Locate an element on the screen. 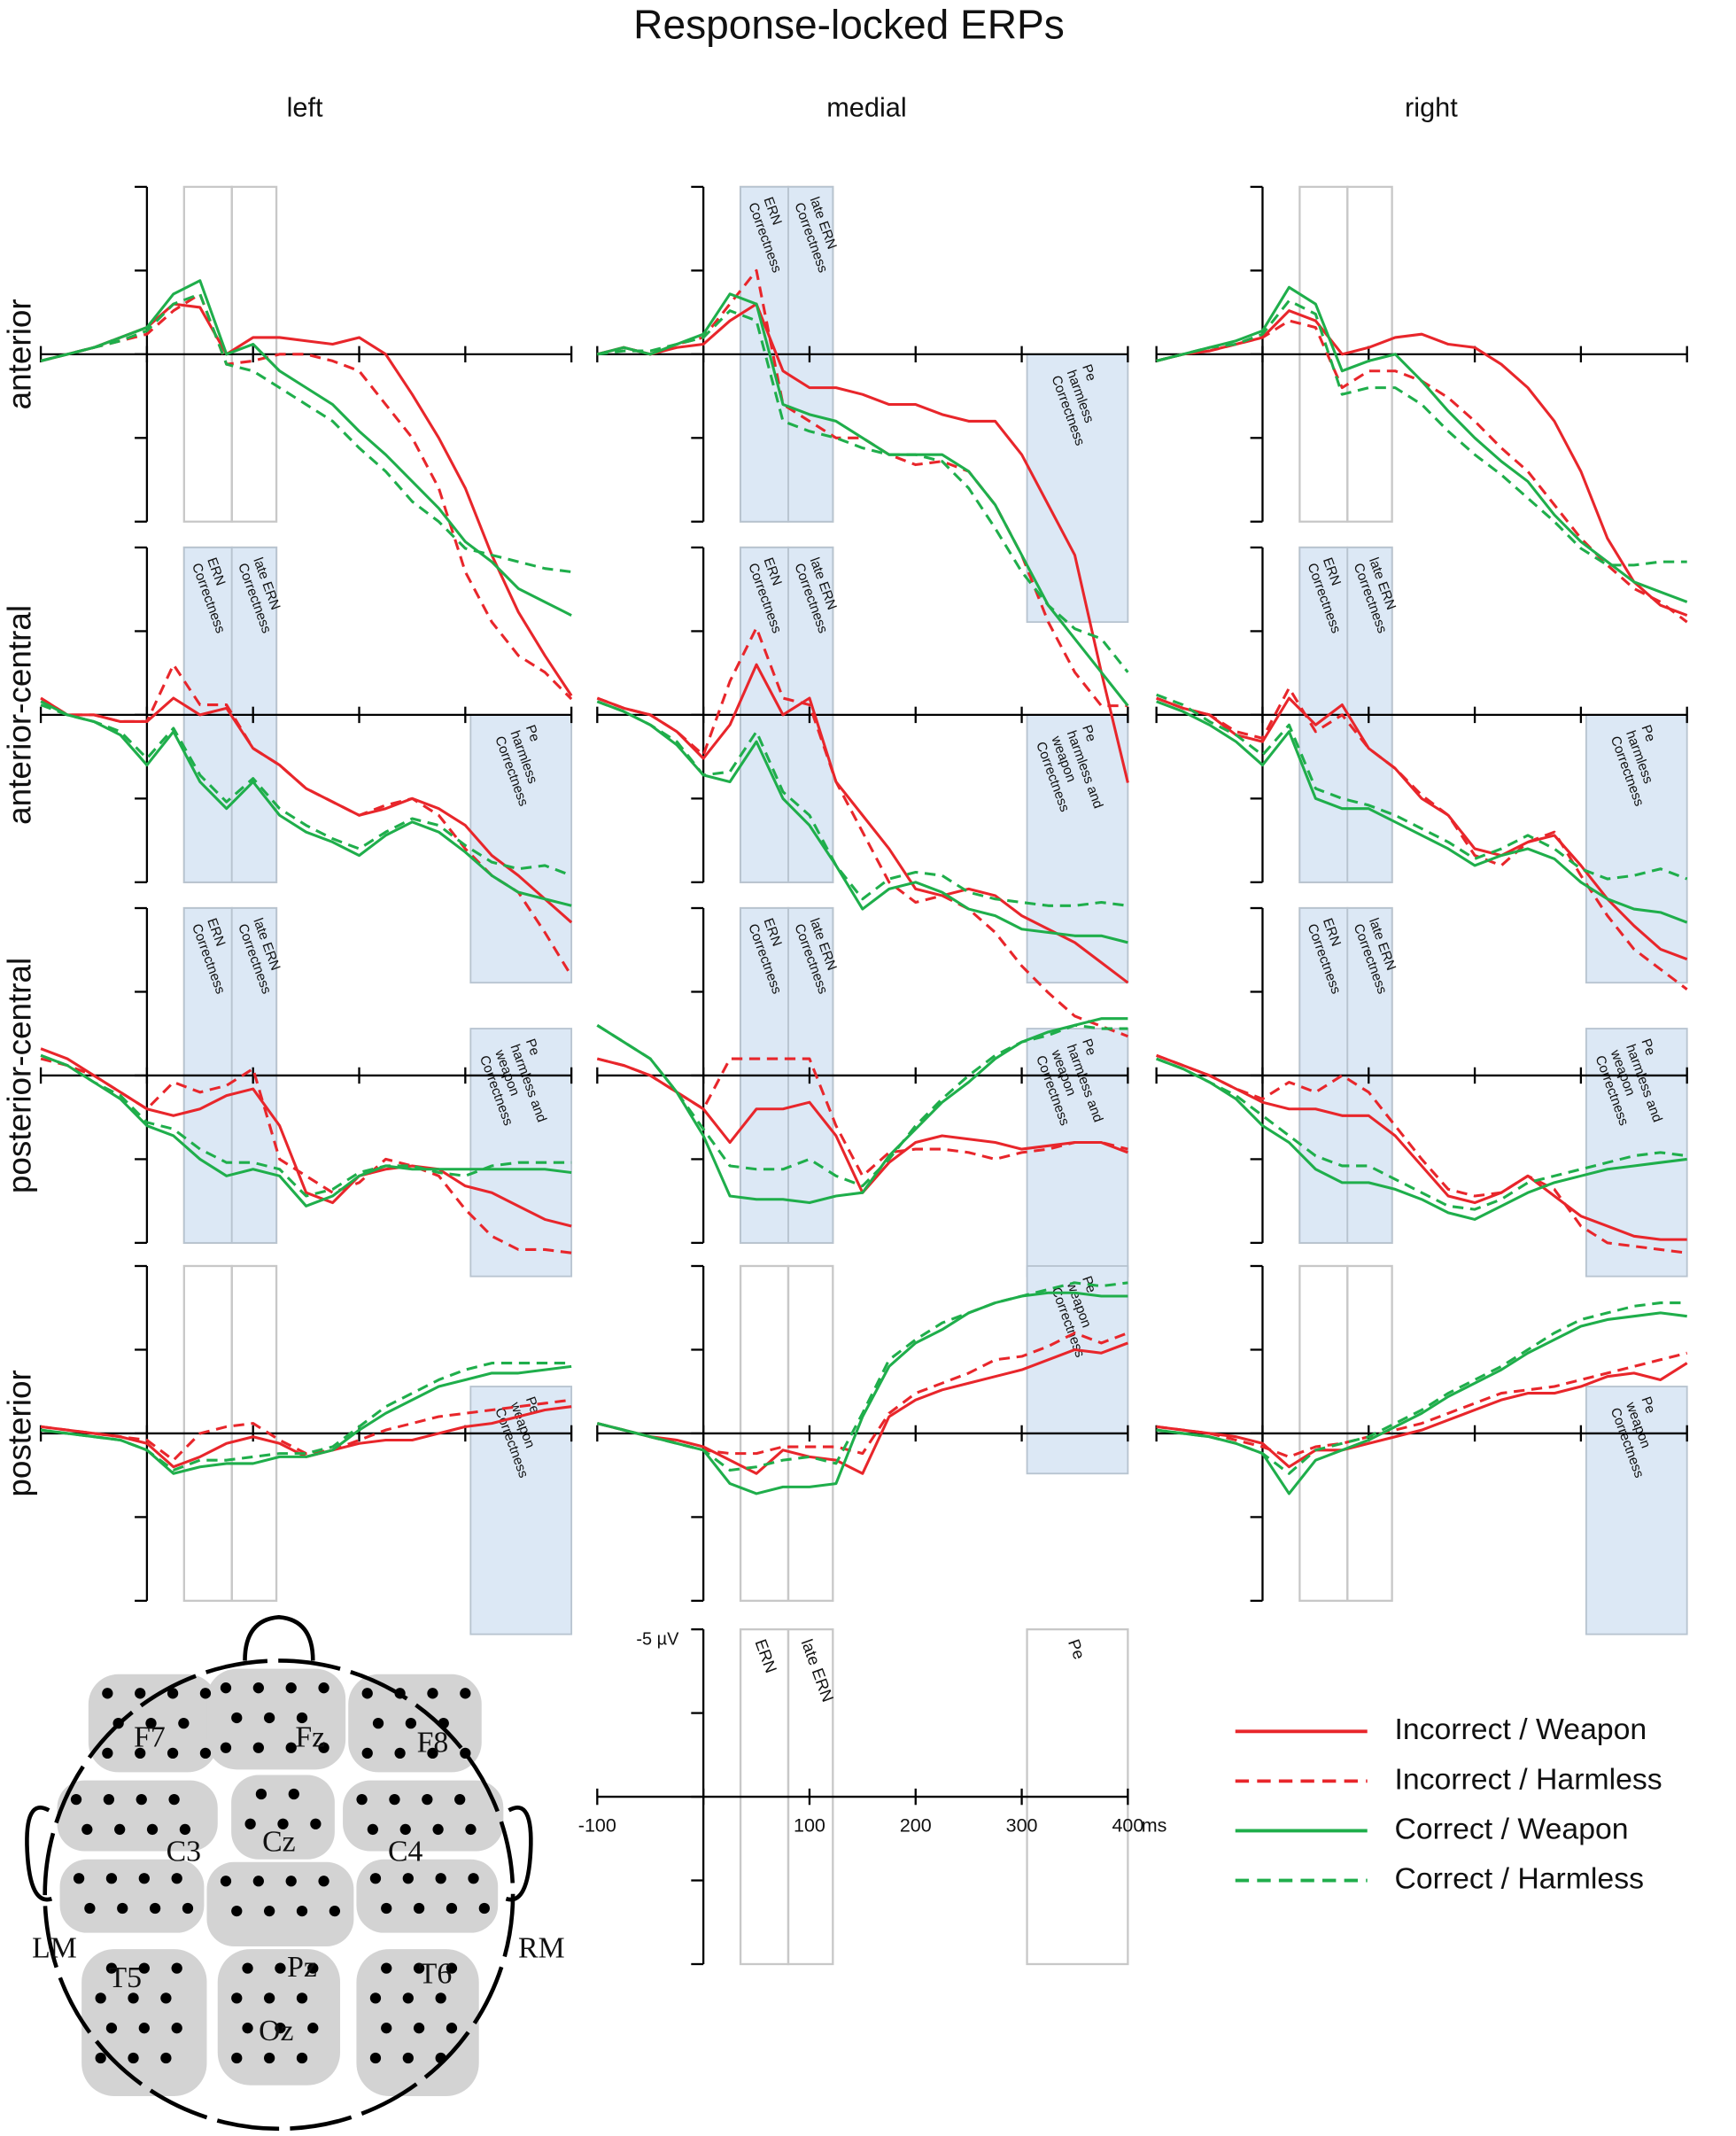  electrode-dots is located at coordinates (280, 1873).